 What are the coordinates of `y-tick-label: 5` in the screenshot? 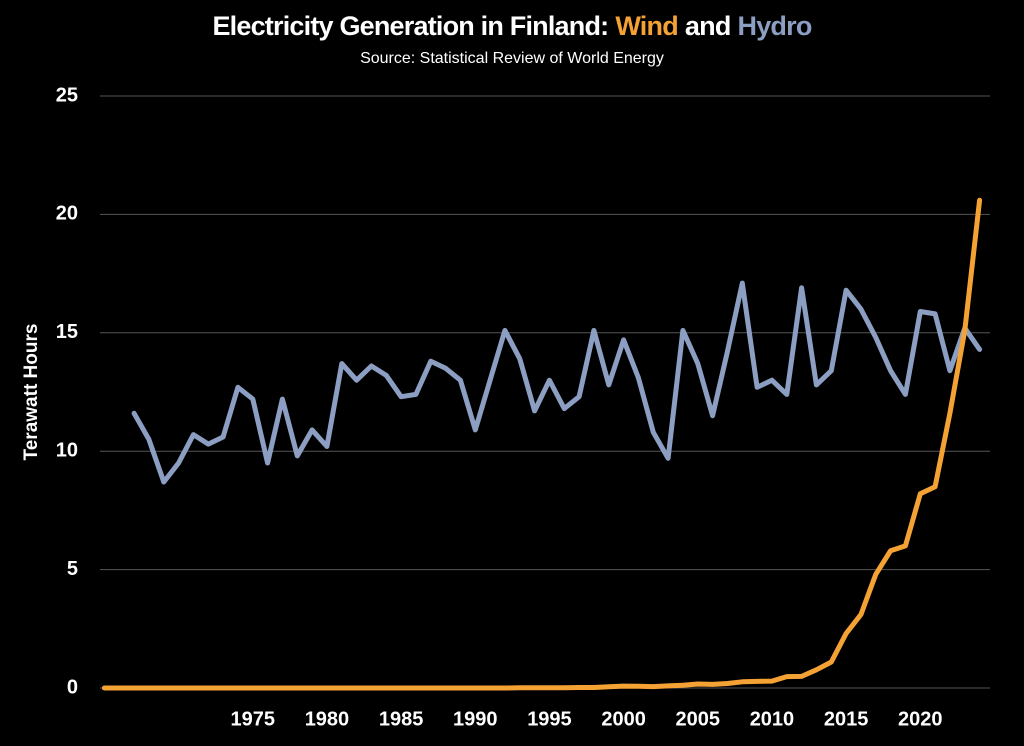 It's located at (72, 569).